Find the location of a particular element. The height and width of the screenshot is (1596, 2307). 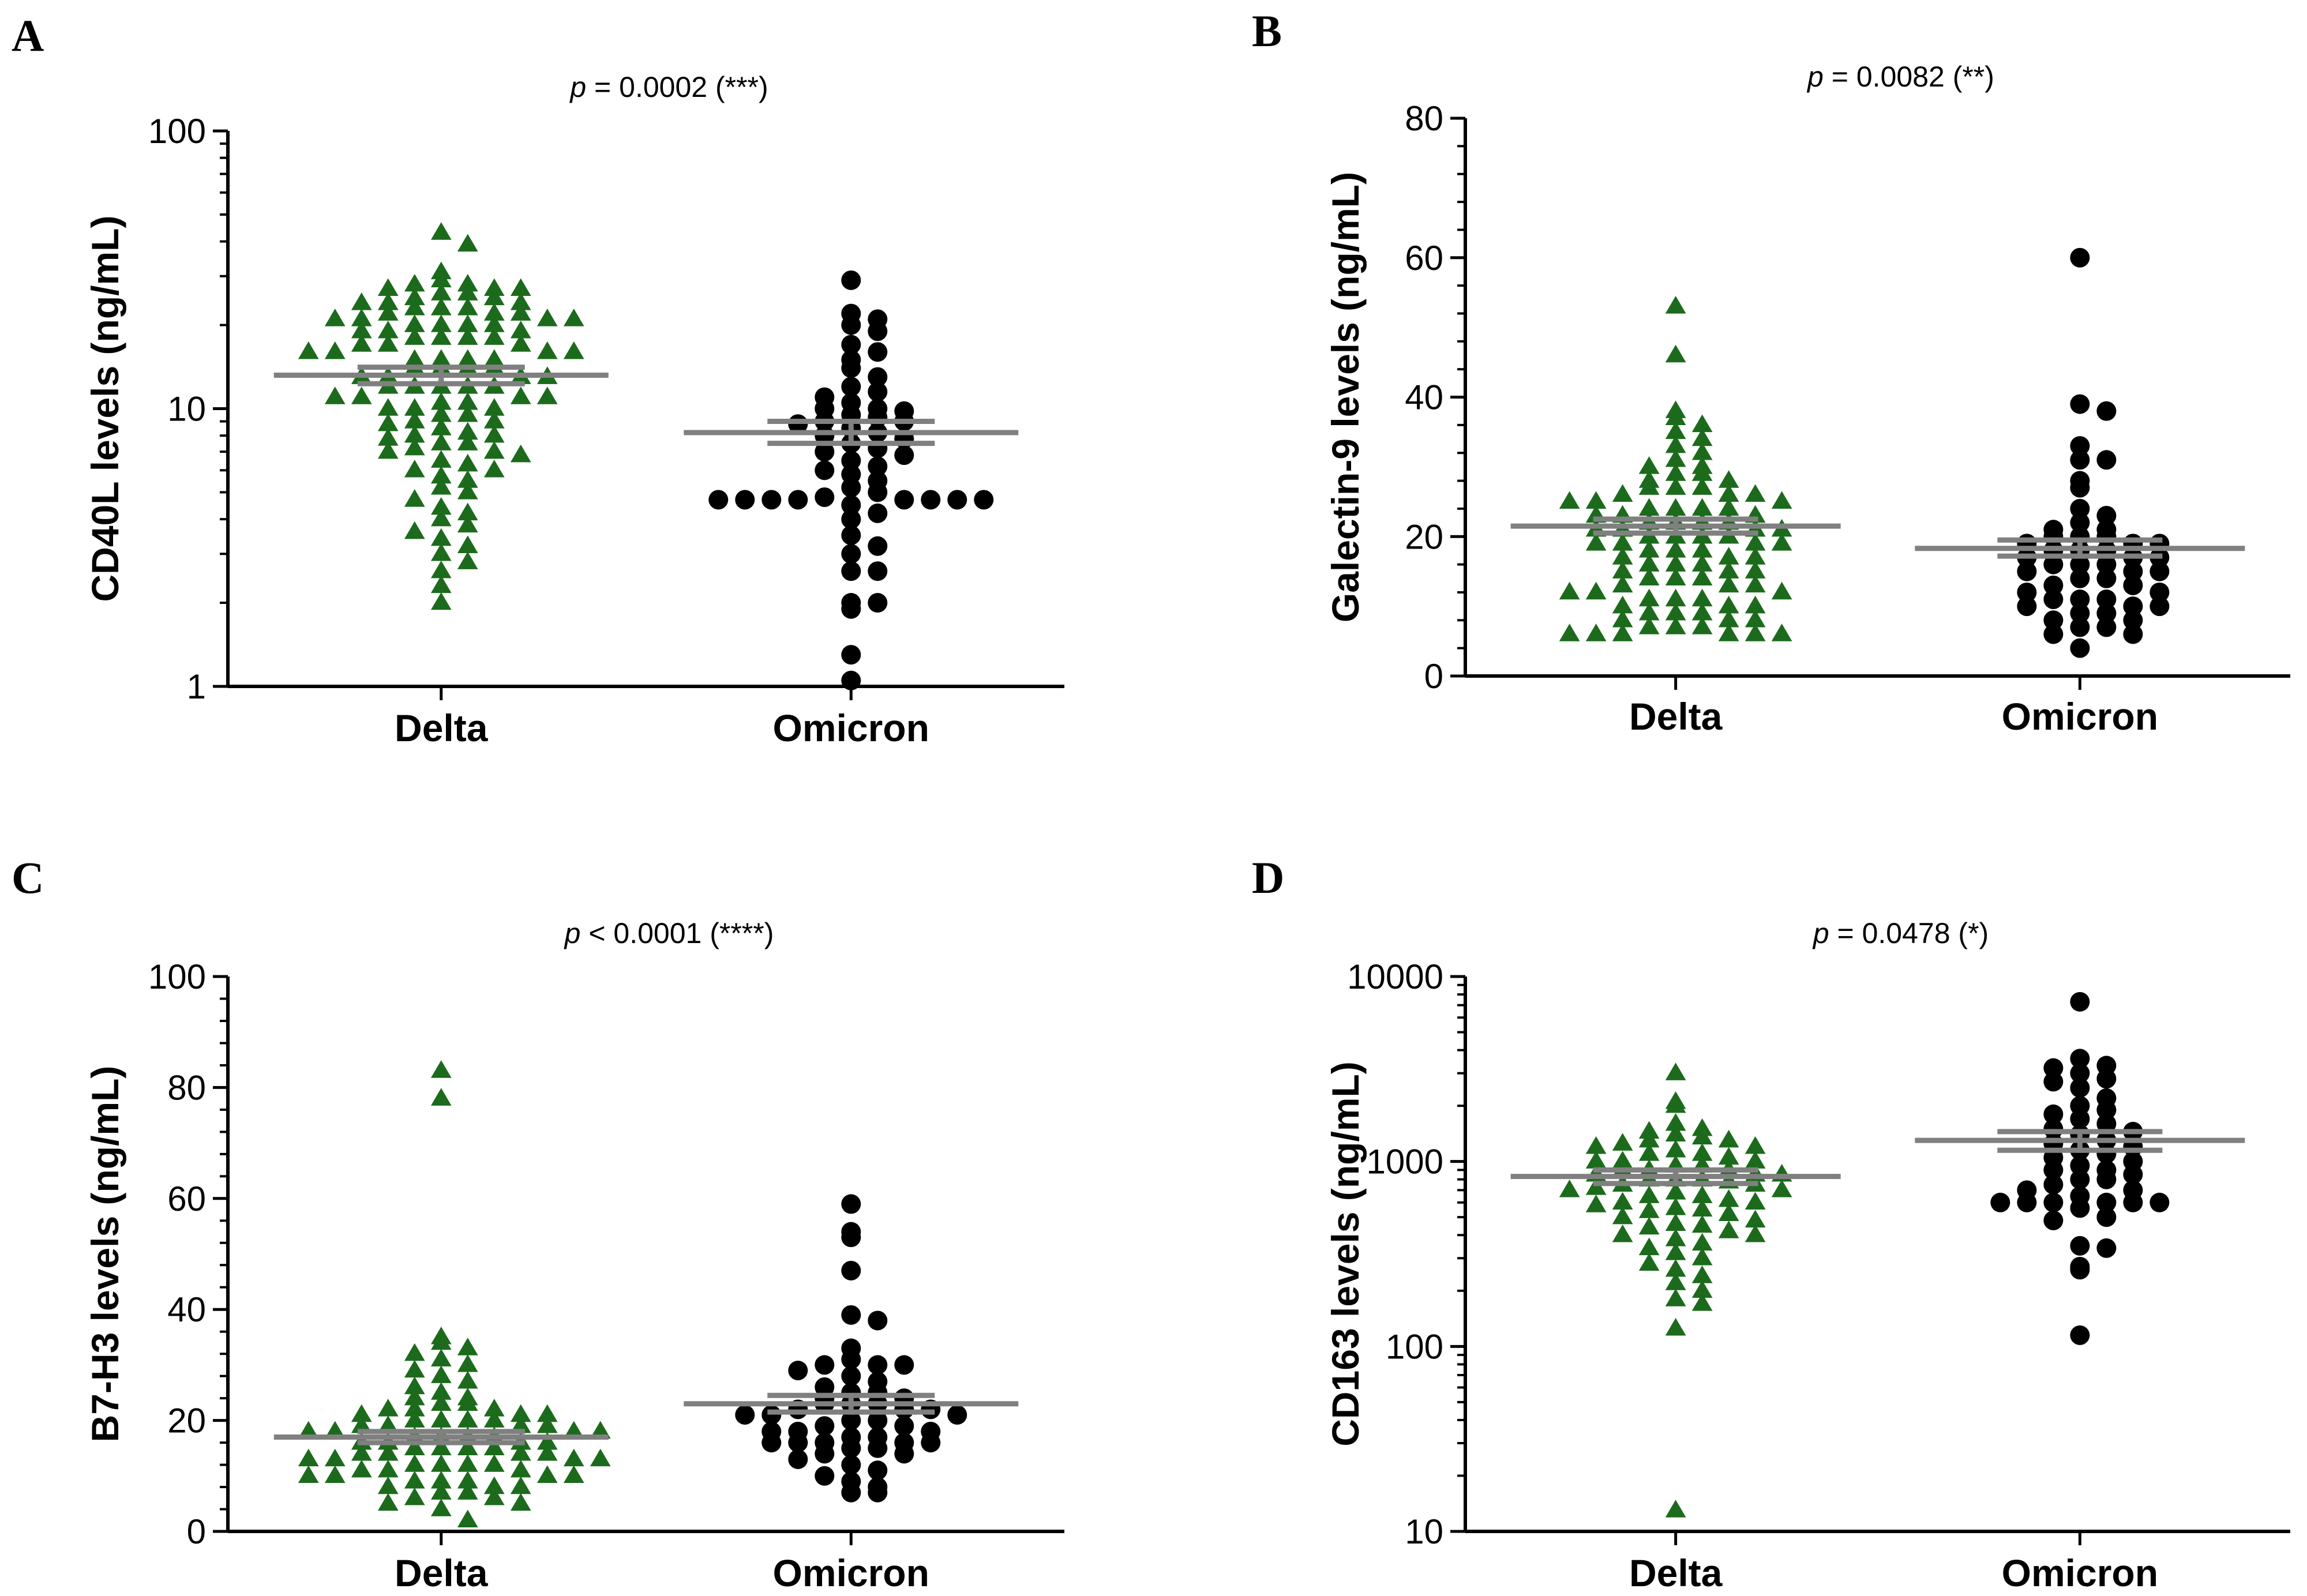

panel-letter: B is located at coordinates (1267, 31).